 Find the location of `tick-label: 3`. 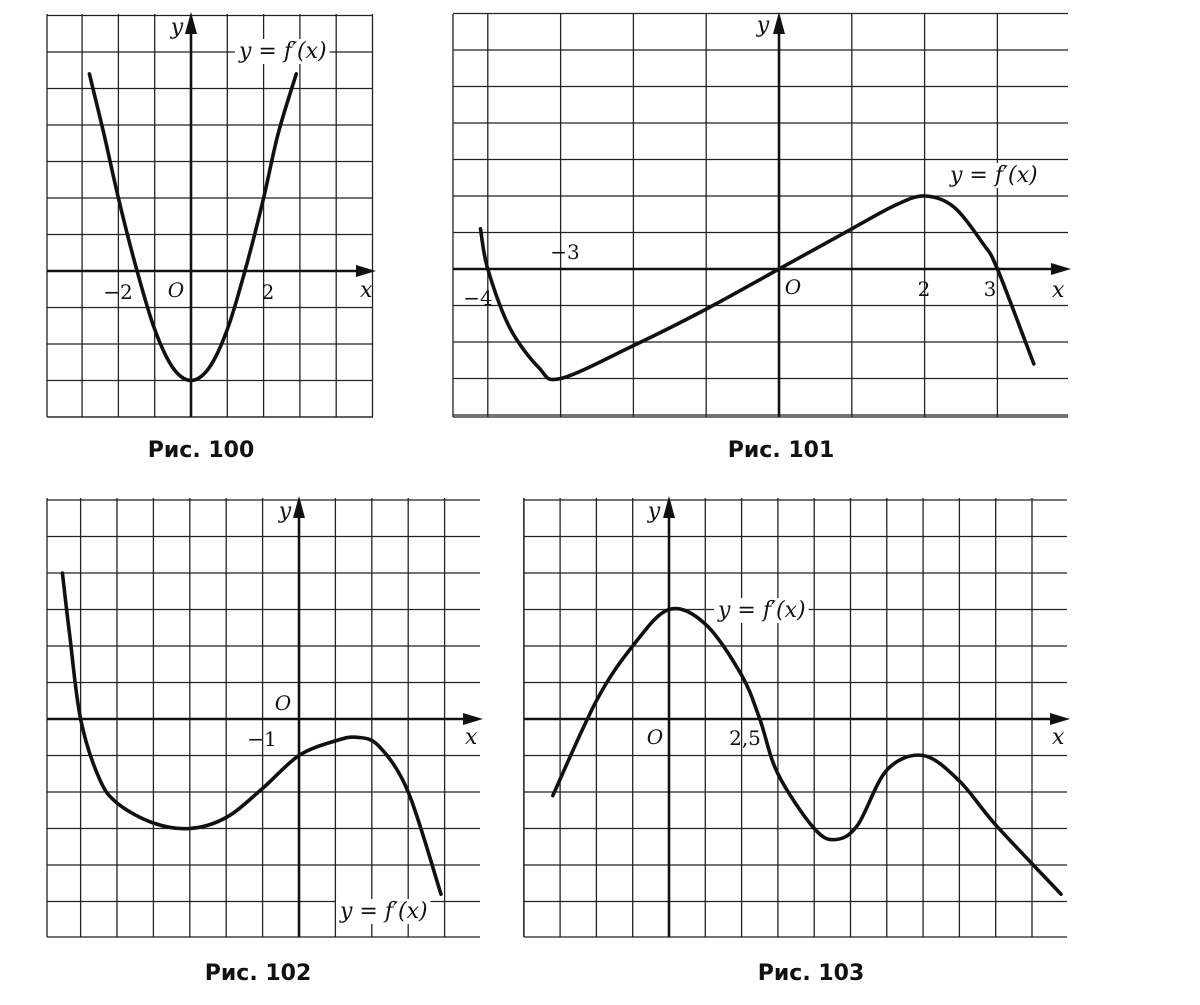

tick-label: 3 is located at coordinates (990, 289).